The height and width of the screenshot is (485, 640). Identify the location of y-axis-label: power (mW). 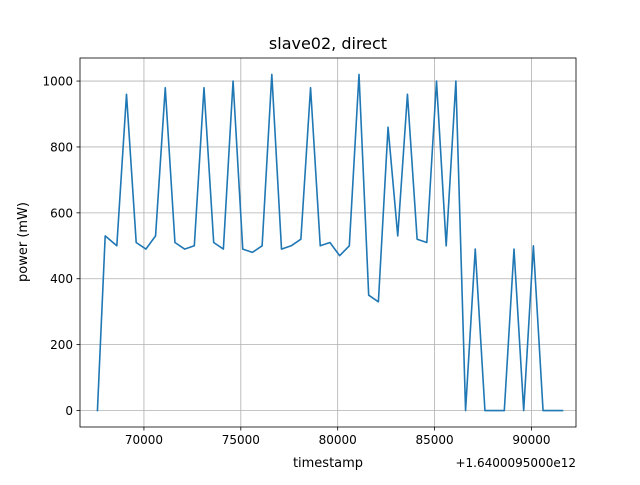
(23, 242).